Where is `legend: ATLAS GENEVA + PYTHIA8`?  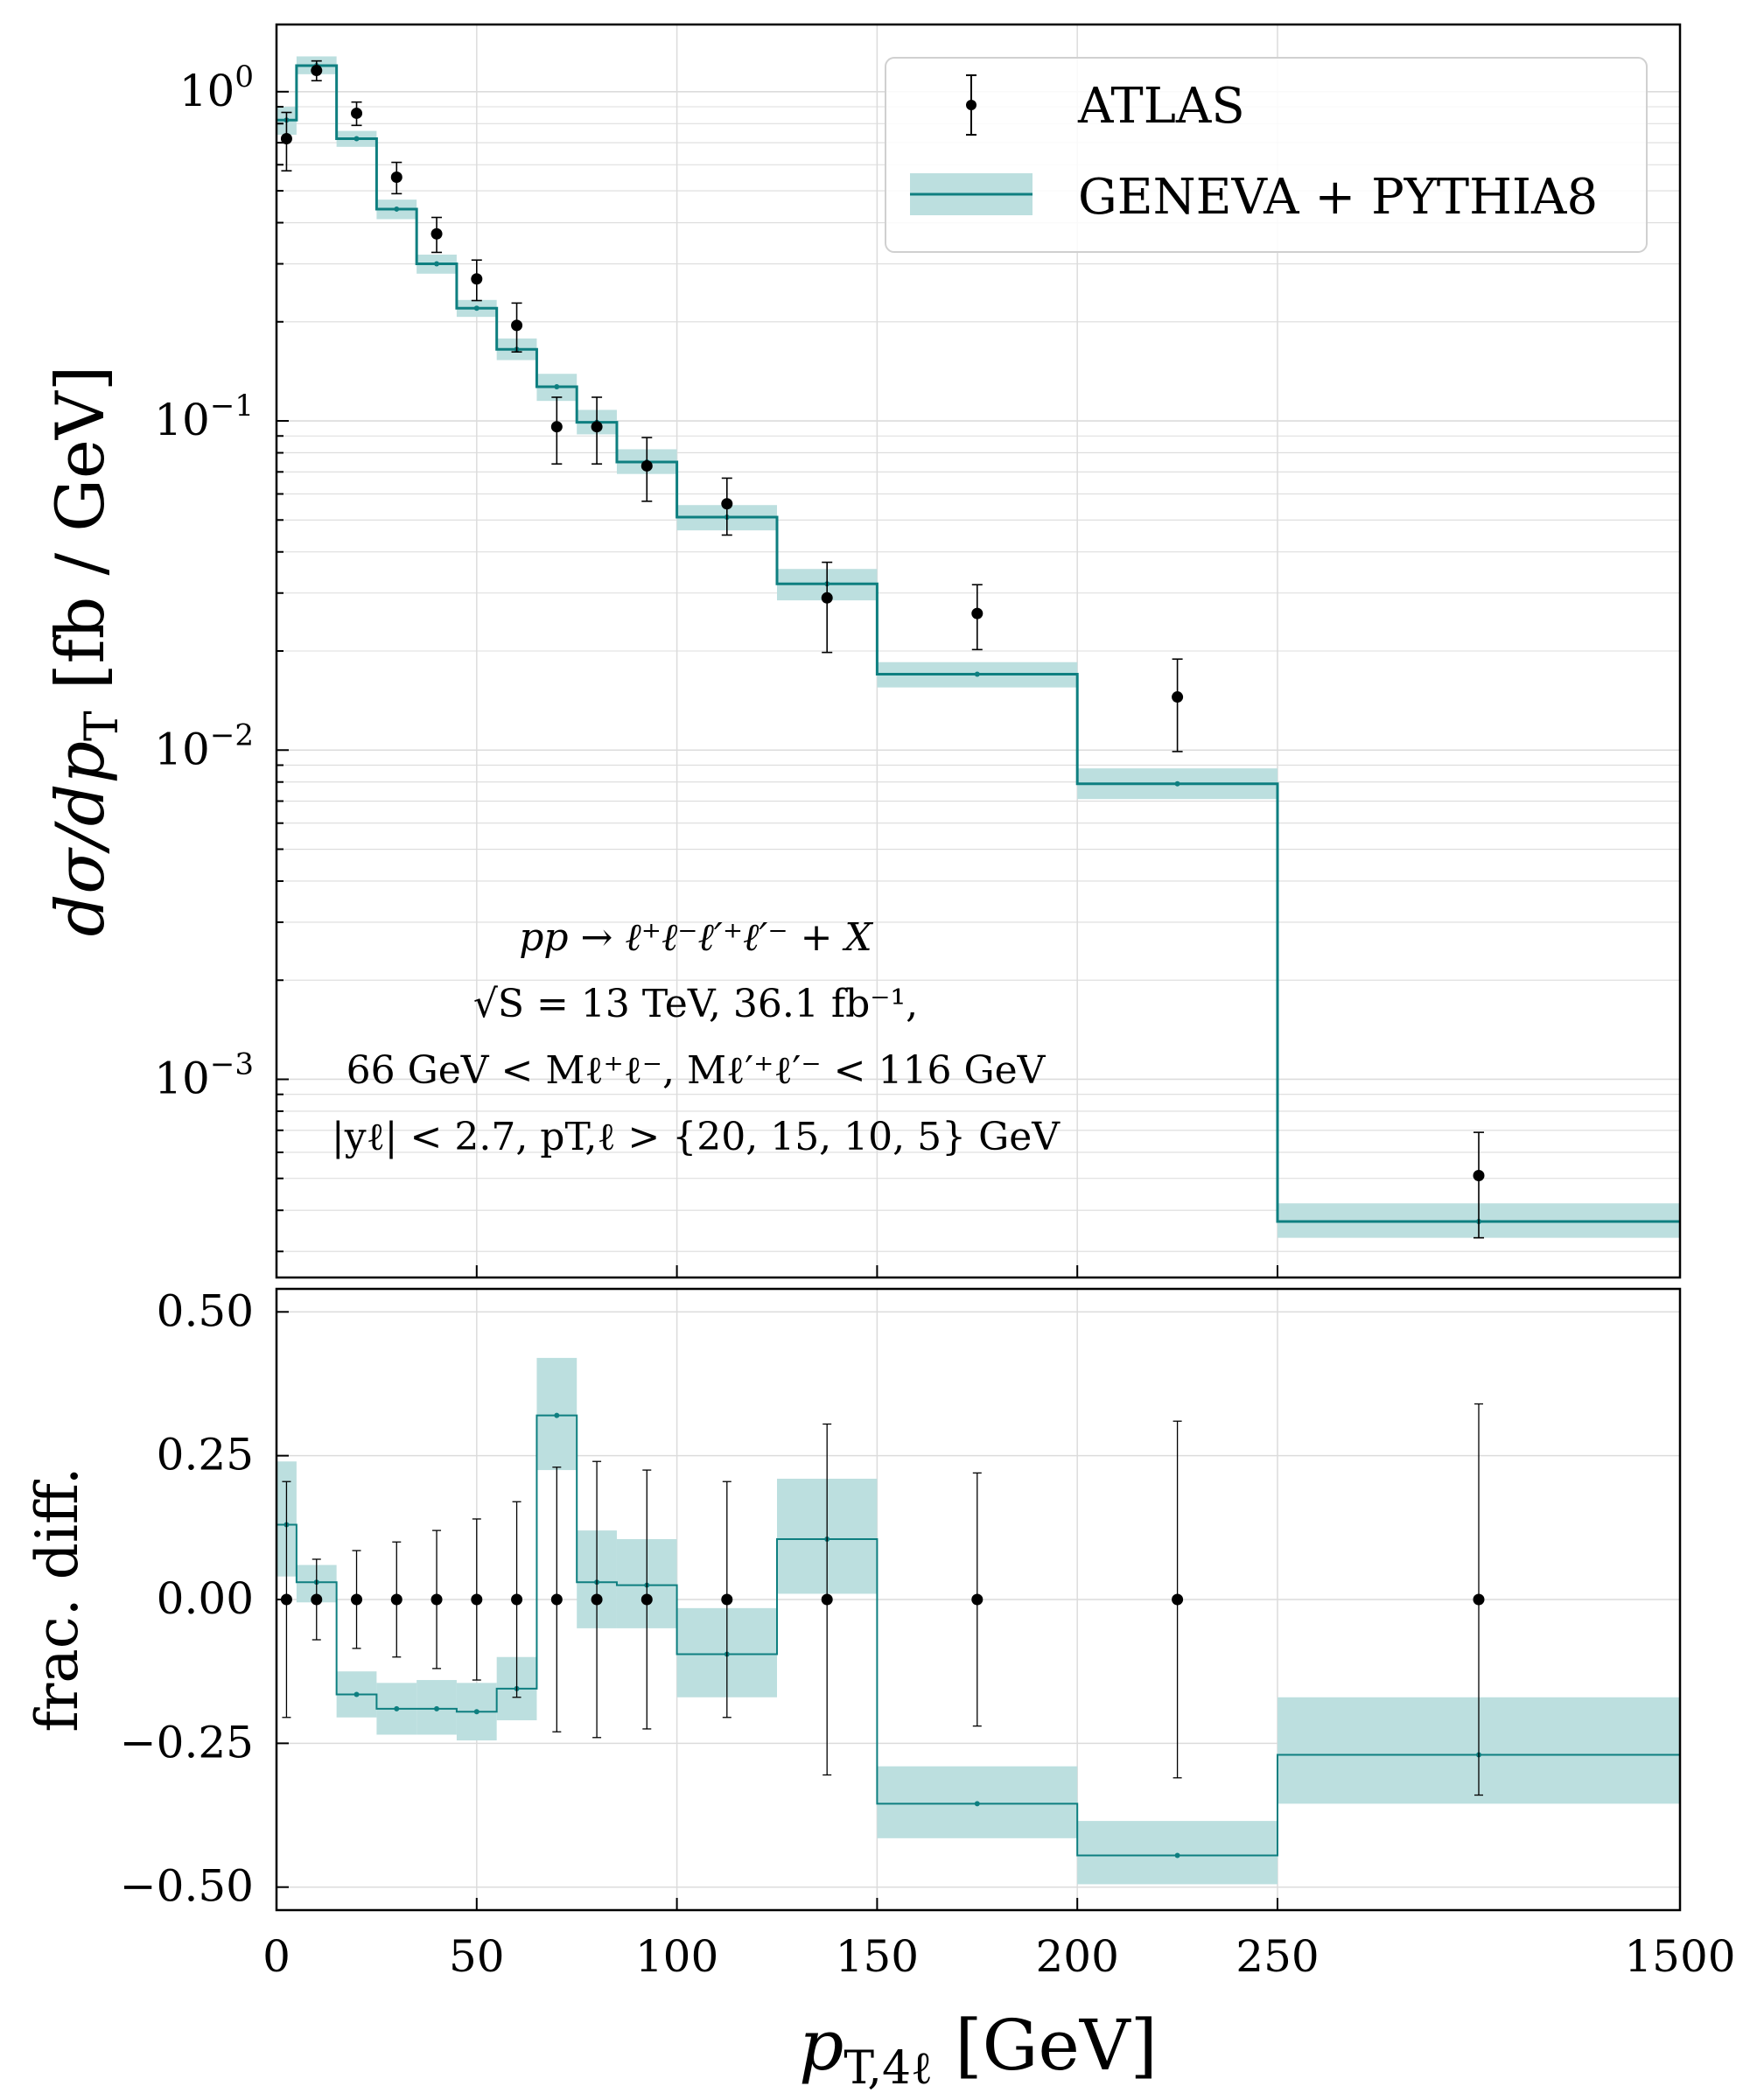
legend: ATLAS GENEVA + PYTHIA8 is located at coordinates (1266, 155).